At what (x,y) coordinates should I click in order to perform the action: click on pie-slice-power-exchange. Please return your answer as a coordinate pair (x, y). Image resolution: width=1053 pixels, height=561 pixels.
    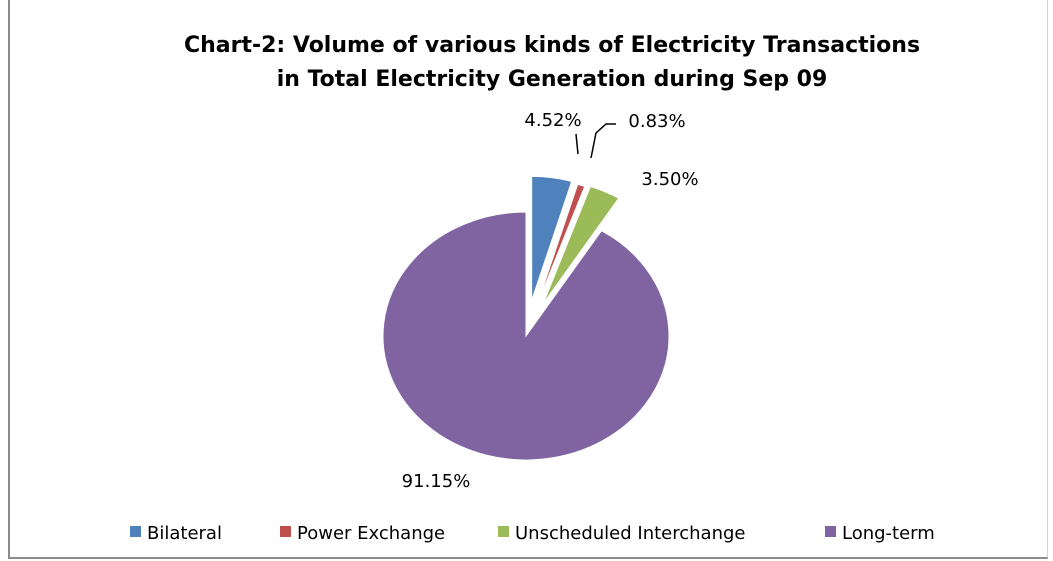
    Looking at the image, I should click on (561, 243).